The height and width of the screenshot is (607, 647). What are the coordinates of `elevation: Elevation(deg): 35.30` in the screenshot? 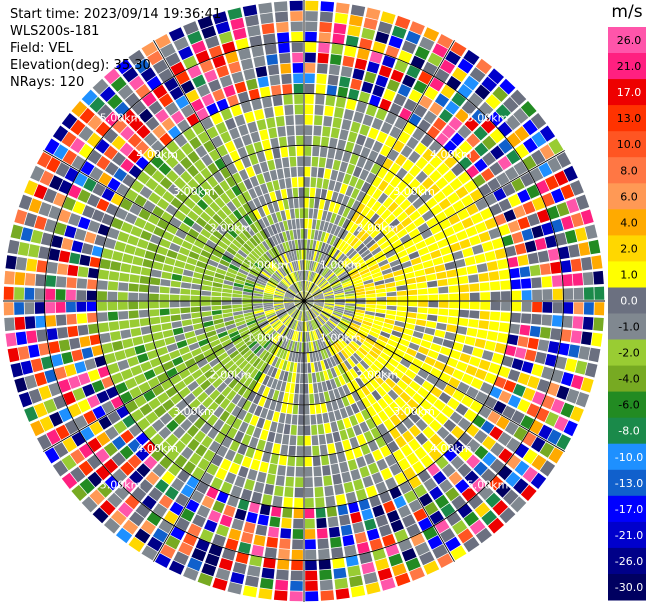 It's located at (80, 65).